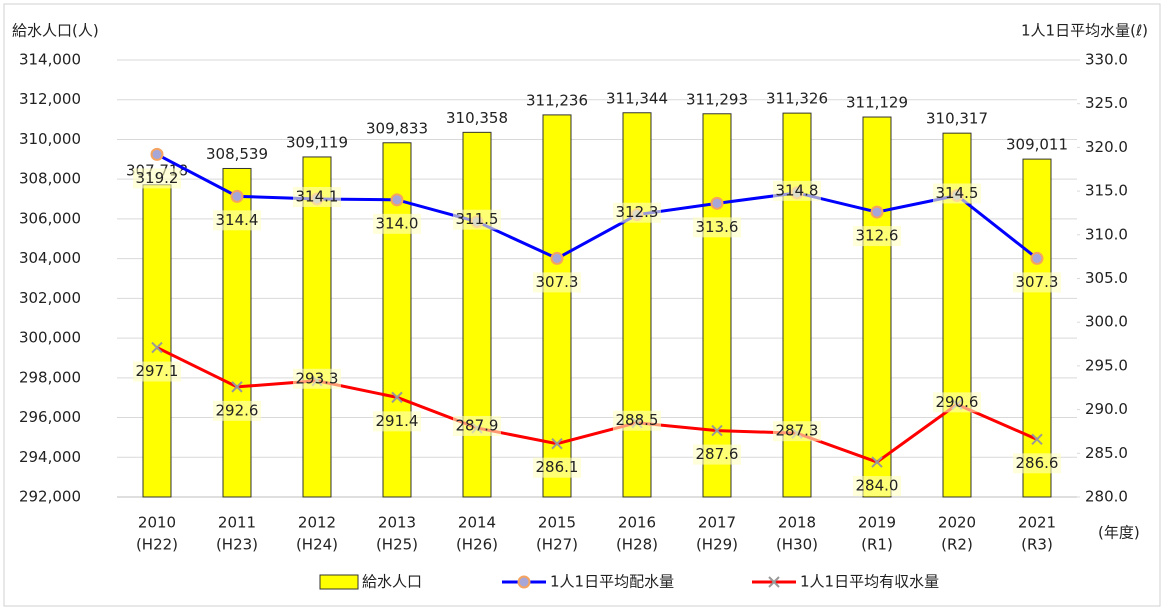 This screenshot has height=610, width=1164. What do you see at coordinates (50, 60) in the screenshot?
I see `y-tick-label: 314,000` at bounding box center [50, 60].